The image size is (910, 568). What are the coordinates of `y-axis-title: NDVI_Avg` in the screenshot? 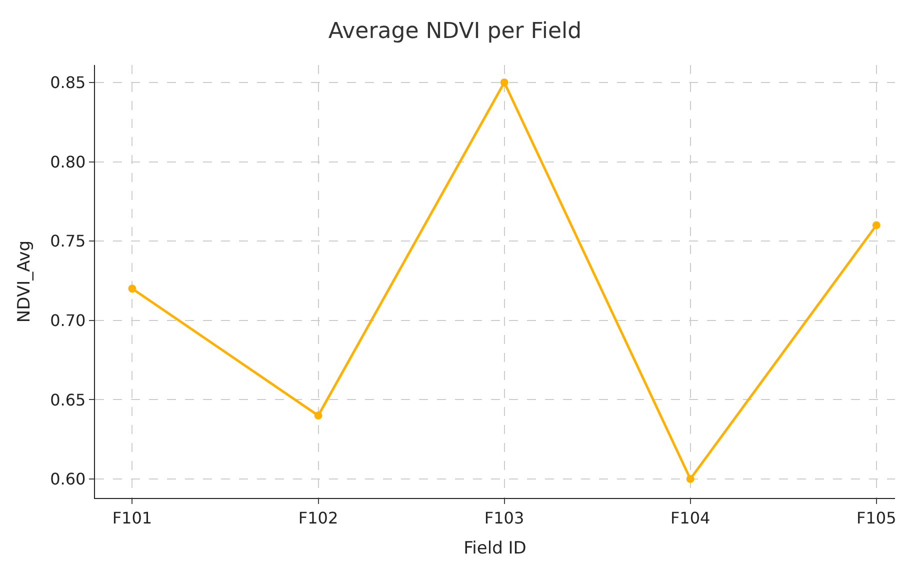 It's located at (24, 281).